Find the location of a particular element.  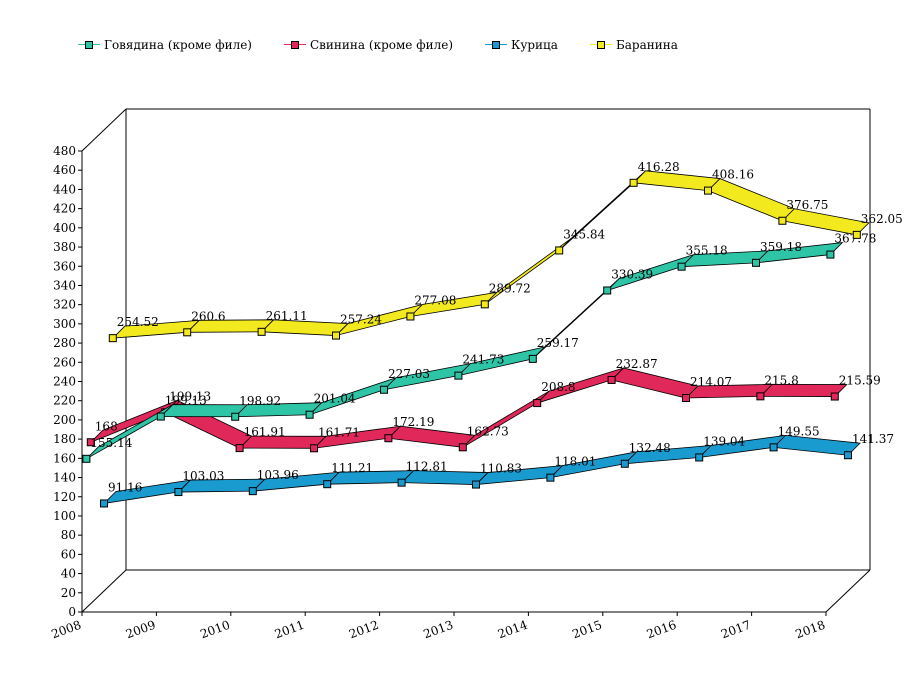

data-label: 232.87 is located at coordinates (637, 364).